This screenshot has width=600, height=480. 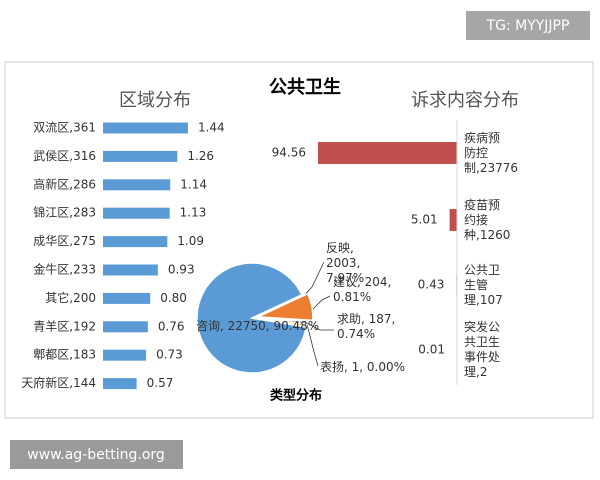 What do you see at coordinates (363, 367) in the screenshot?
I see `slice-label: 表扬, 1, 0.00%` at bounding box center [363, 367].